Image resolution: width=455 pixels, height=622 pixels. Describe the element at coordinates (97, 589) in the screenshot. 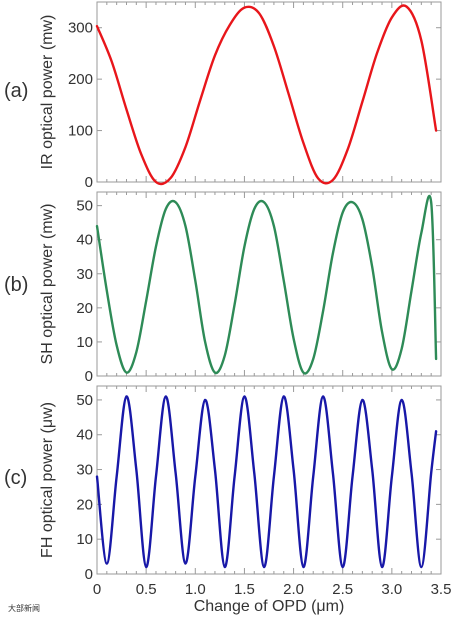

I see `panel-c-xtick-label: 0` at that location.